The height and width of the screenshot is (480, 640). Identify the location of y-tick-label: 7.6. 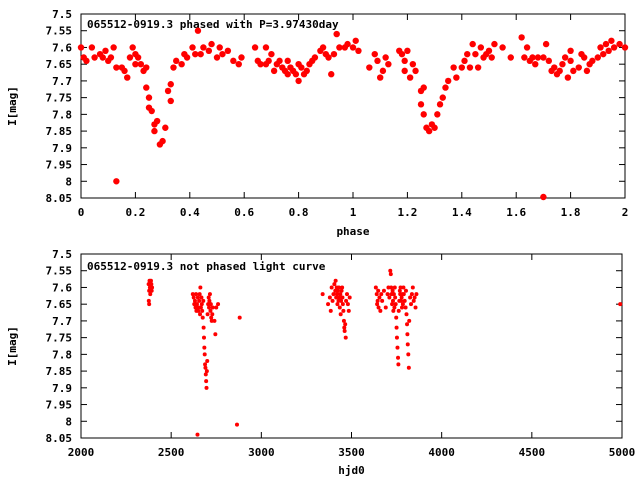
(62, 287).